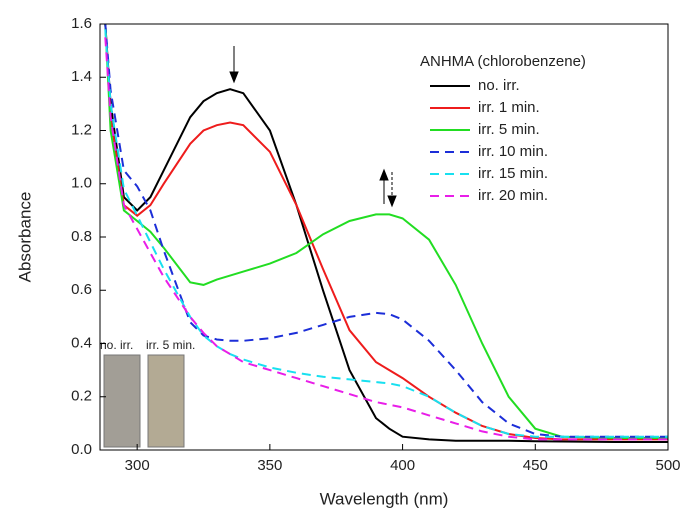 The height and width of the screenshot is (516, 688). I want to click on inset-label: no. irr., so click(116, 345).